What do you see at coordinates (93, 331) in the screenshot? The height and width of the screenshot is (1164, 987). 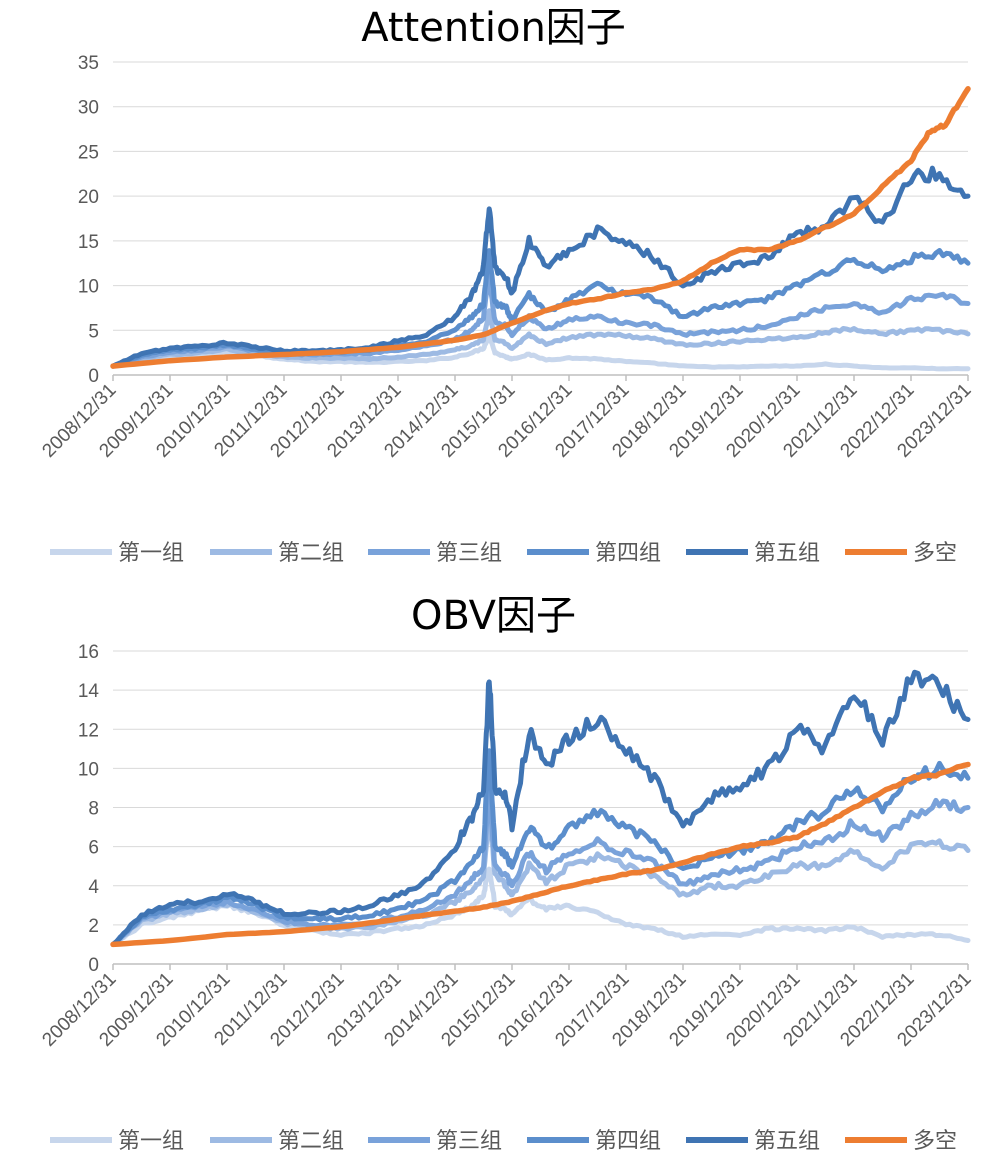 I see `y-tick-label: 5` at bounding box center [93, 331].